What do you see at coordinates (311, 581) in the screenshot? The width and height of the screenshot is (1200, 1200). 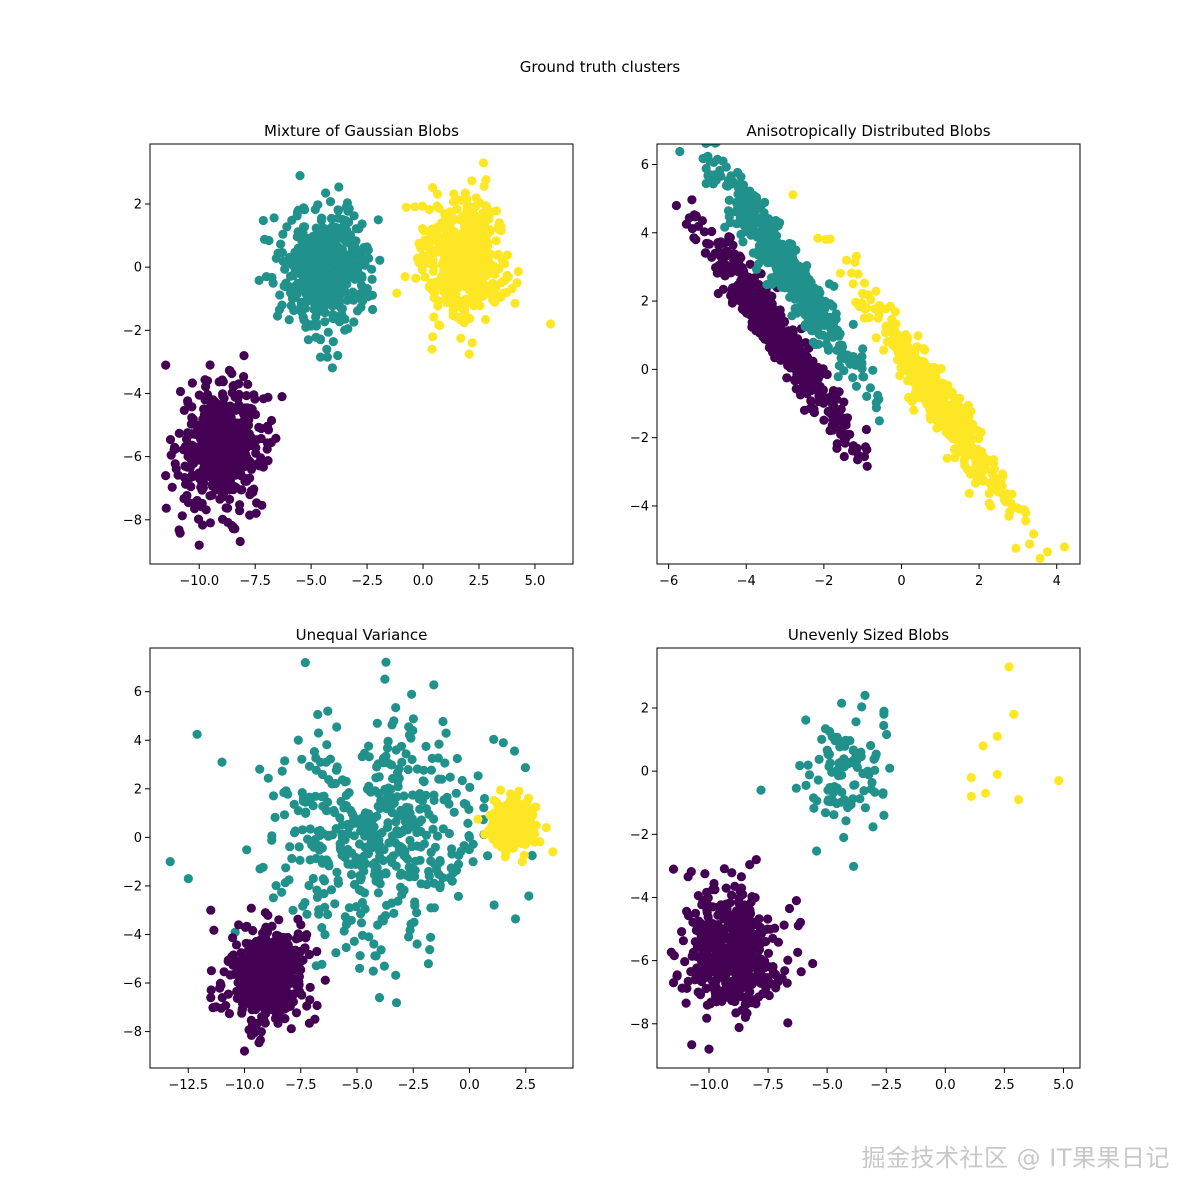 I see `x-tick-label: −5.0` at bounding box center [311, 581].